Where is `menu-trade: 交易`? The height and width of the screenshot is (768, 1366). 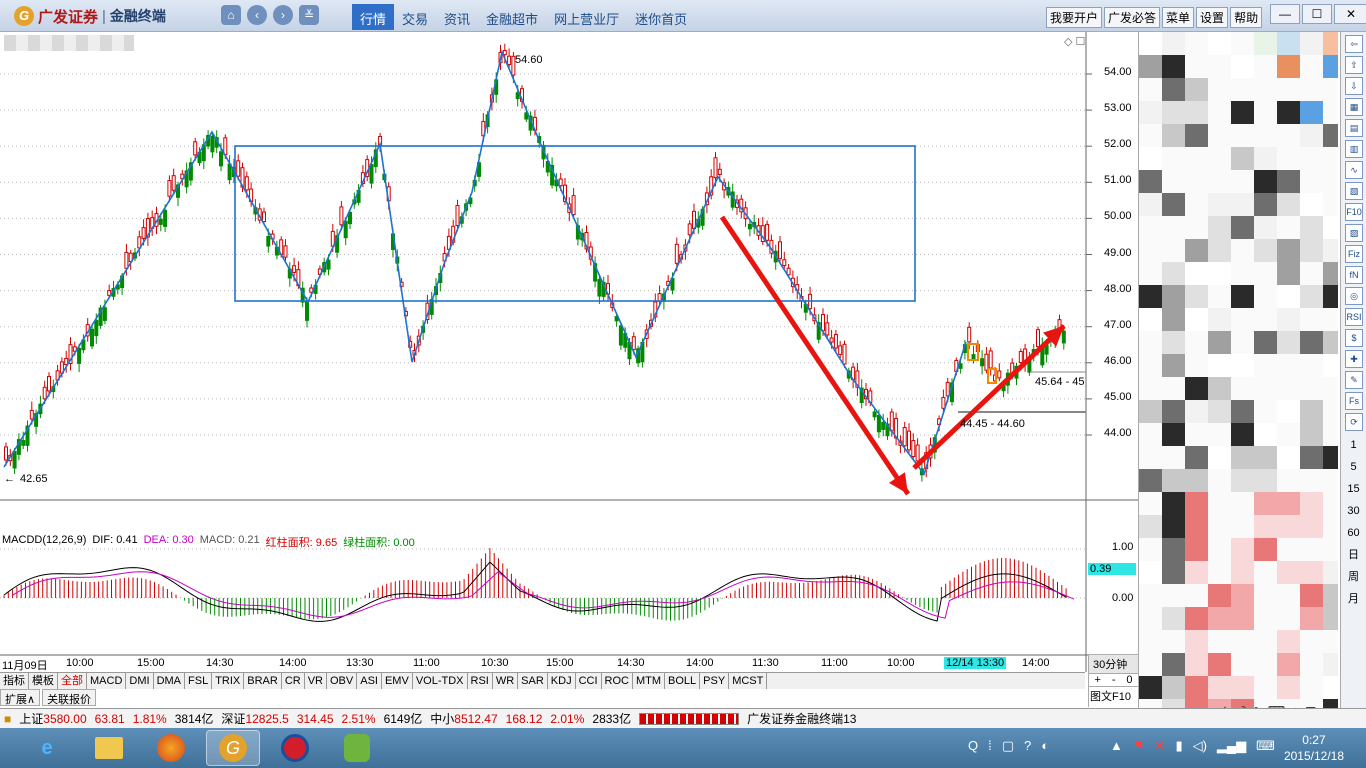 menu-trade: 交易 is located at coordinates (415, 19).